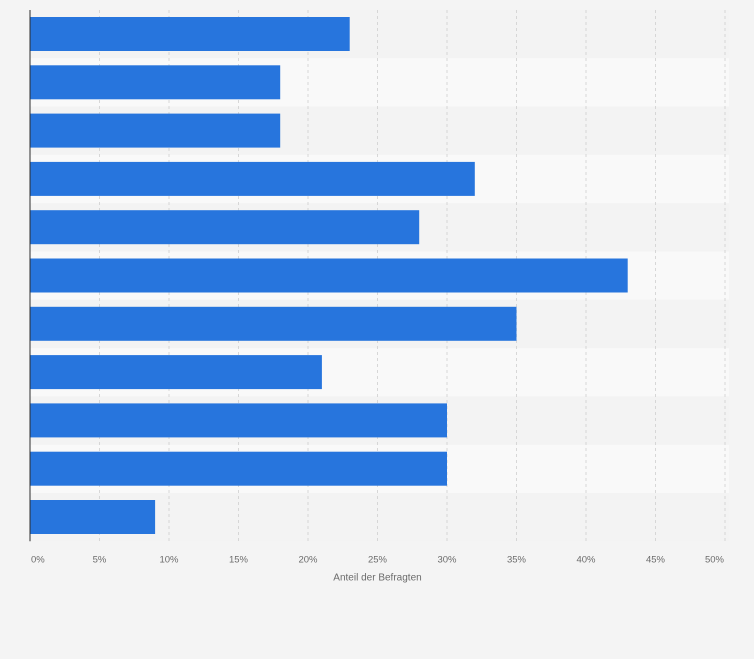  I want to click on x-tick-label: 25%, so click(378, 559).